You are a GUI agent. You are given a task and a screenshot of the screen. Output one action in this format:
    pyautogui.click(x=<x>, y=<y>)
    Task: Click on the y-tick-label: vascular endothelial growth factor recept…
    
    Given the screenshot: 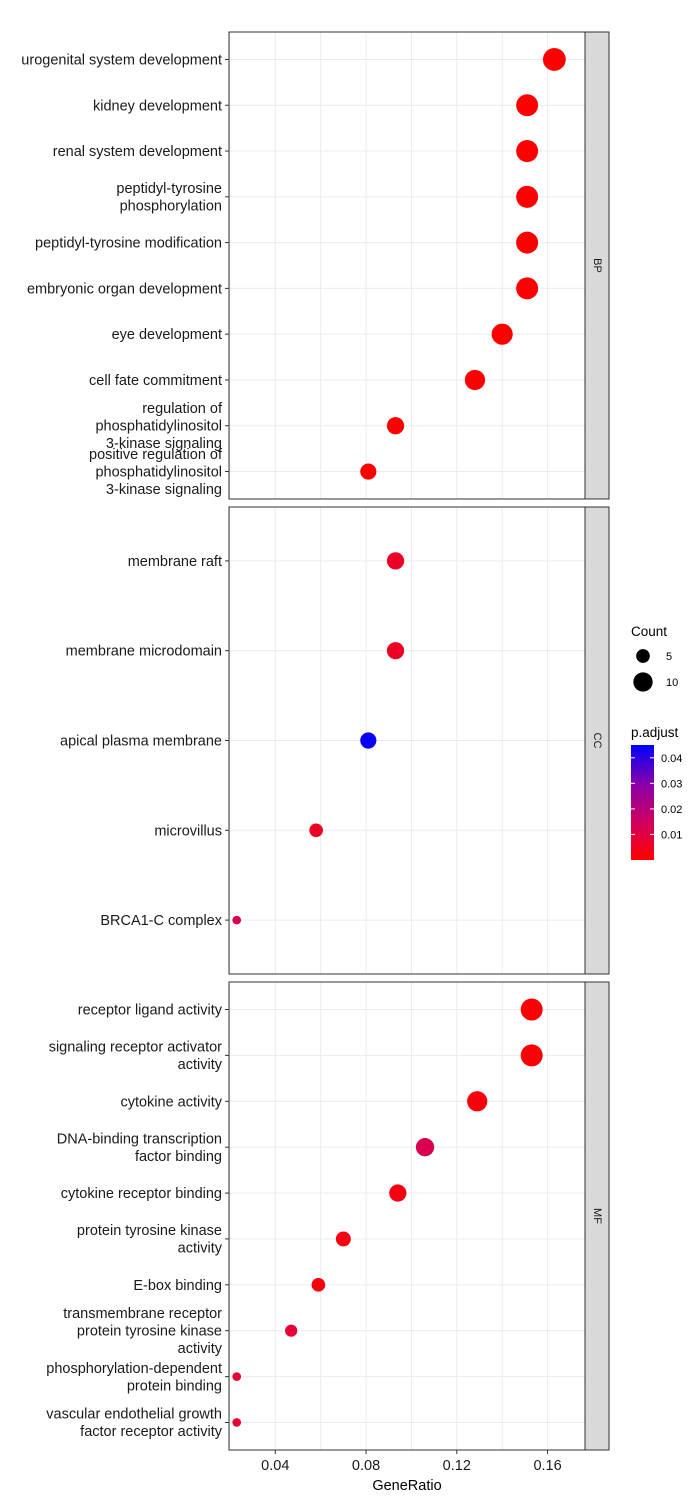 What is the action you would take?
    pyautogui.click(x=134, y=1424)
    